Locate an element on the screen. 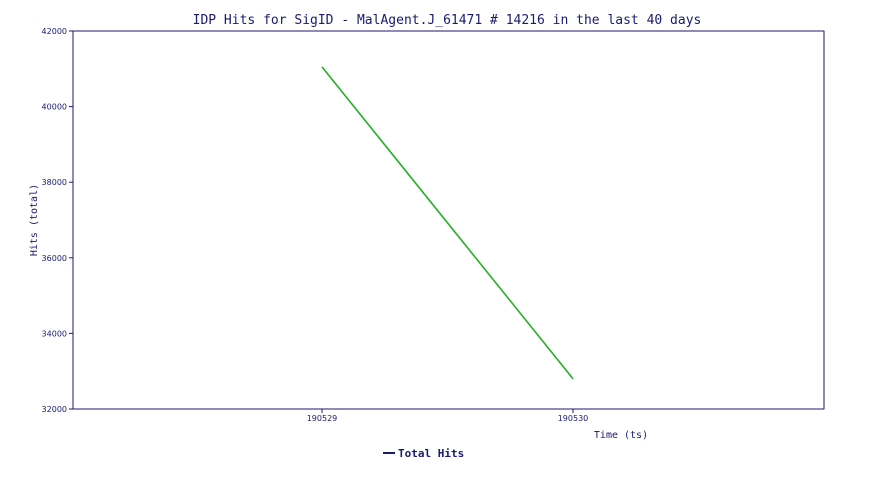 This screenshot has width=888, height=481. y-axis-label: Hits (total) is located at coordinates (34, 220).